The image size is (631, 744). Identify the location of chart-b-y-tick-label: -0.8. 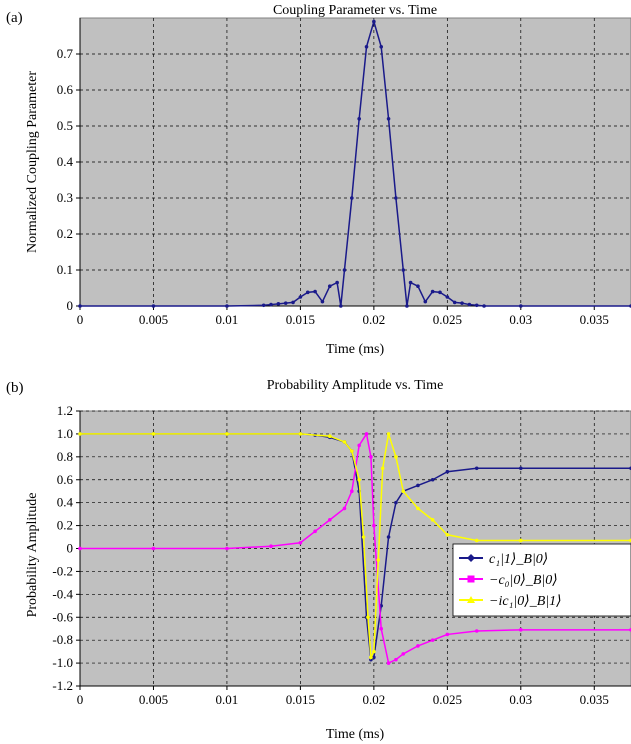
(62, 639).